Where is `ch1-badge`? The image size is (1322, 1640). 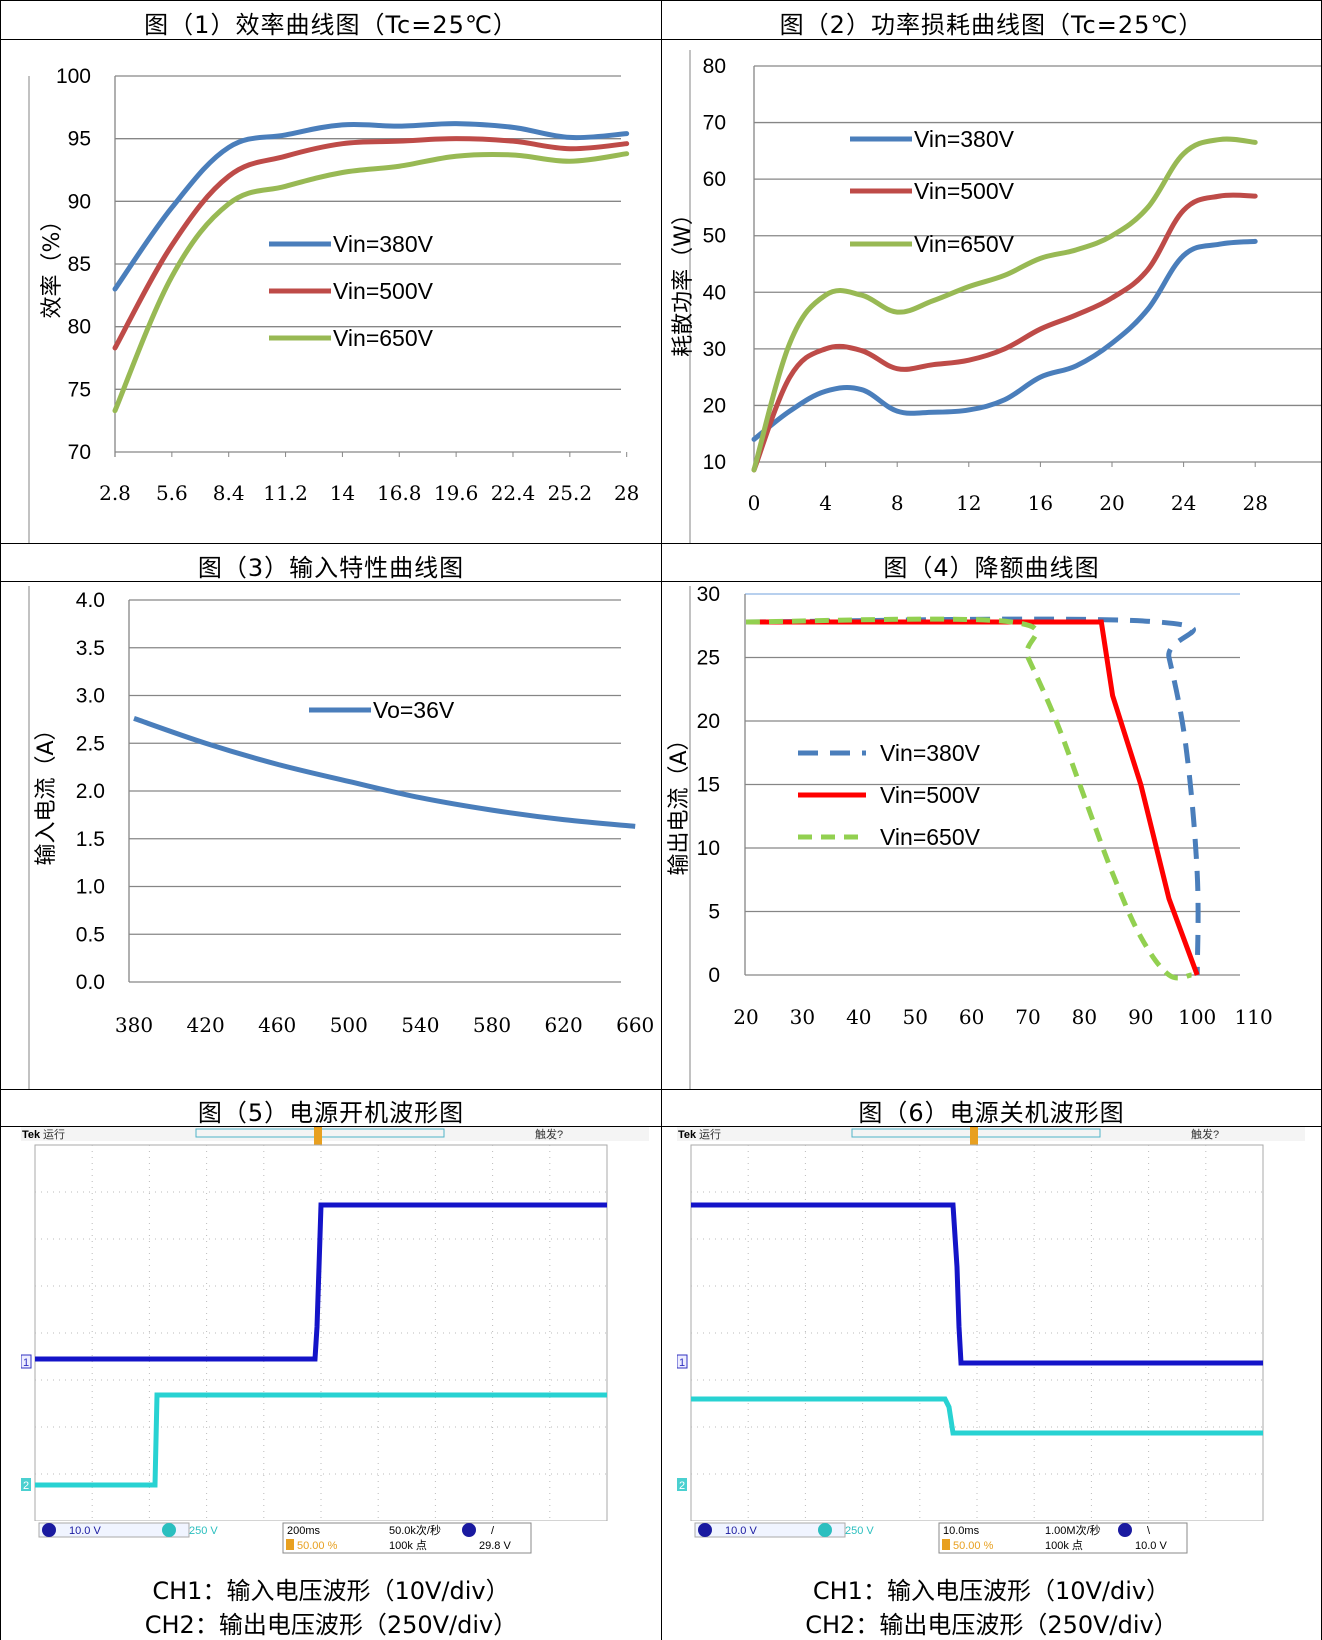 ch1-badge is located at coordinates (49, 1530).